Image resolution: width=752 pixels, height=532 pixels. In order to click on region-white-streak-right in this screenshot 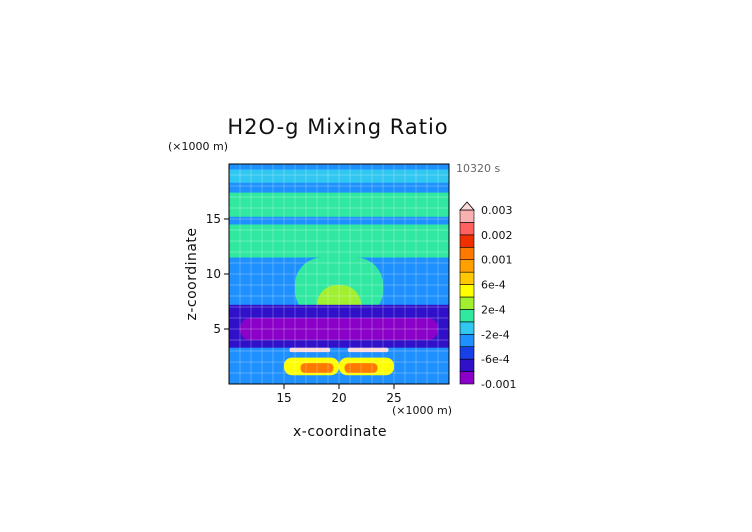, I will do `click(368, 350)`.